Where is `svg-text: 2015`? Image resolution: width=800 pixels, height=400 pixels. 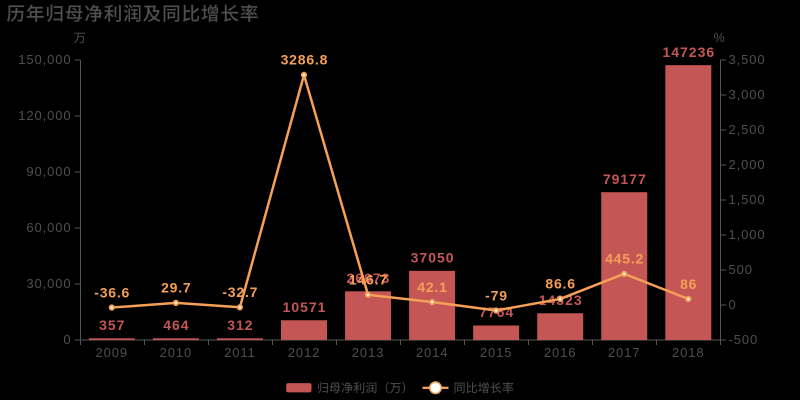 svg-text: 2015 is located at coordinates (496, 352).